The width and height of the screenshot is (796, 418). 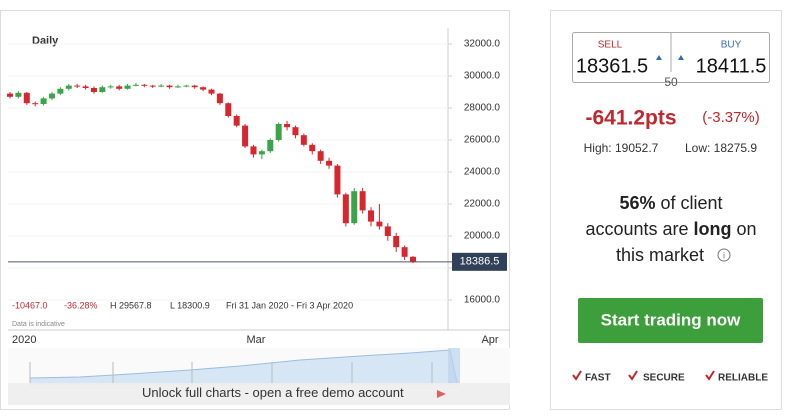 What do you see at coordinates (731, 66) in the screenshot?
I see `buy-price: 18411.5` at bounding box center [731, 66].